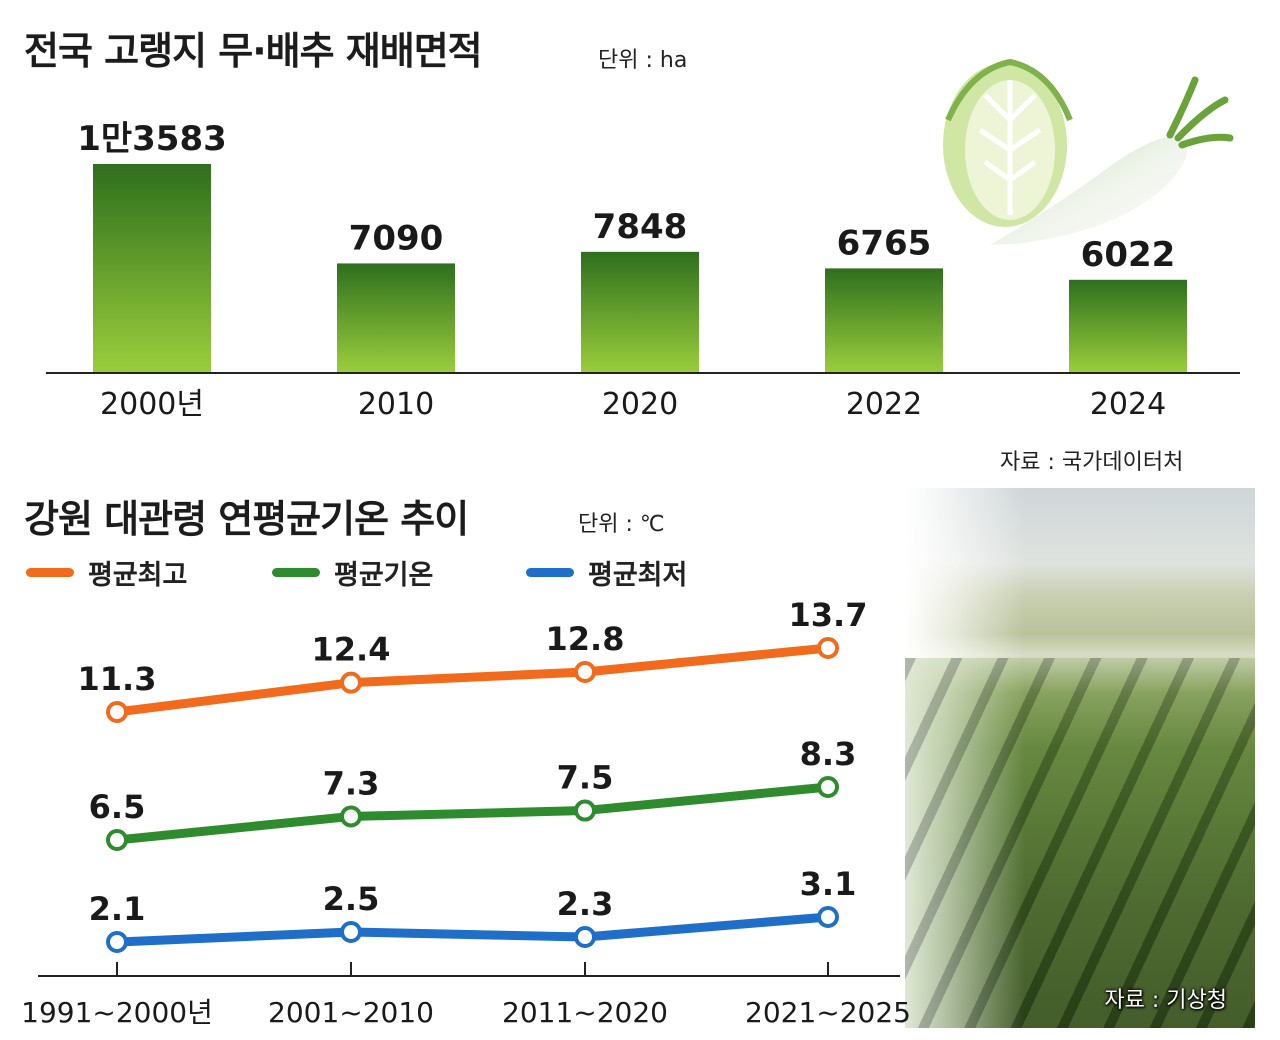  What do you see at coordinates (351, 783) in the screenshot?
I see `data-value-label: 7.3` at bounding box center [351, 783].